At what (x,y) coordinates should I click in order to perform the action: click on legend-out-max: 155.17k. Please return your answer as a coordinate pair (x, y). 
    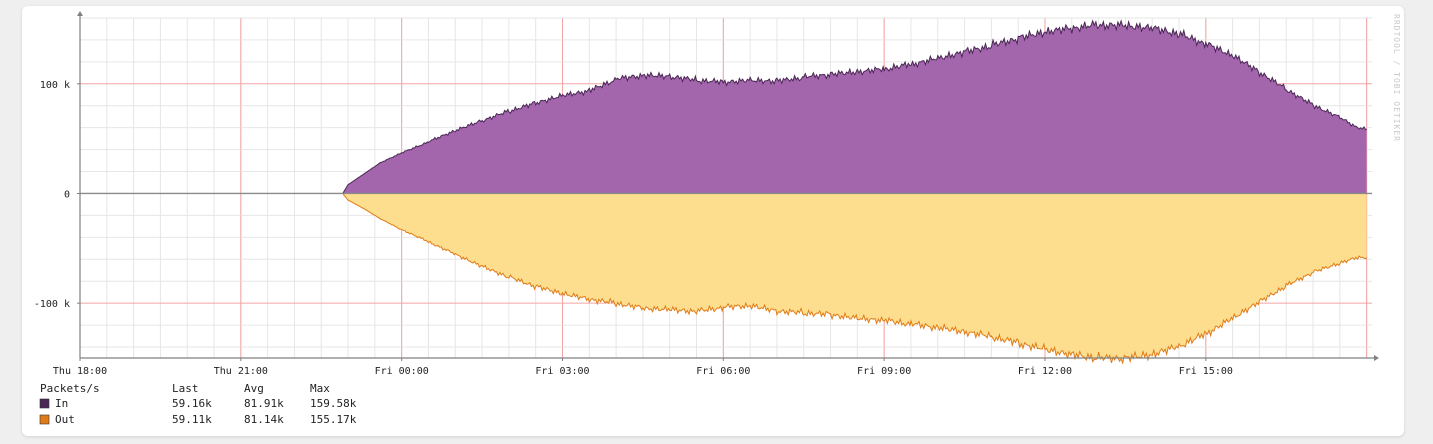
    Looking at the image, I should click on (333, 419).